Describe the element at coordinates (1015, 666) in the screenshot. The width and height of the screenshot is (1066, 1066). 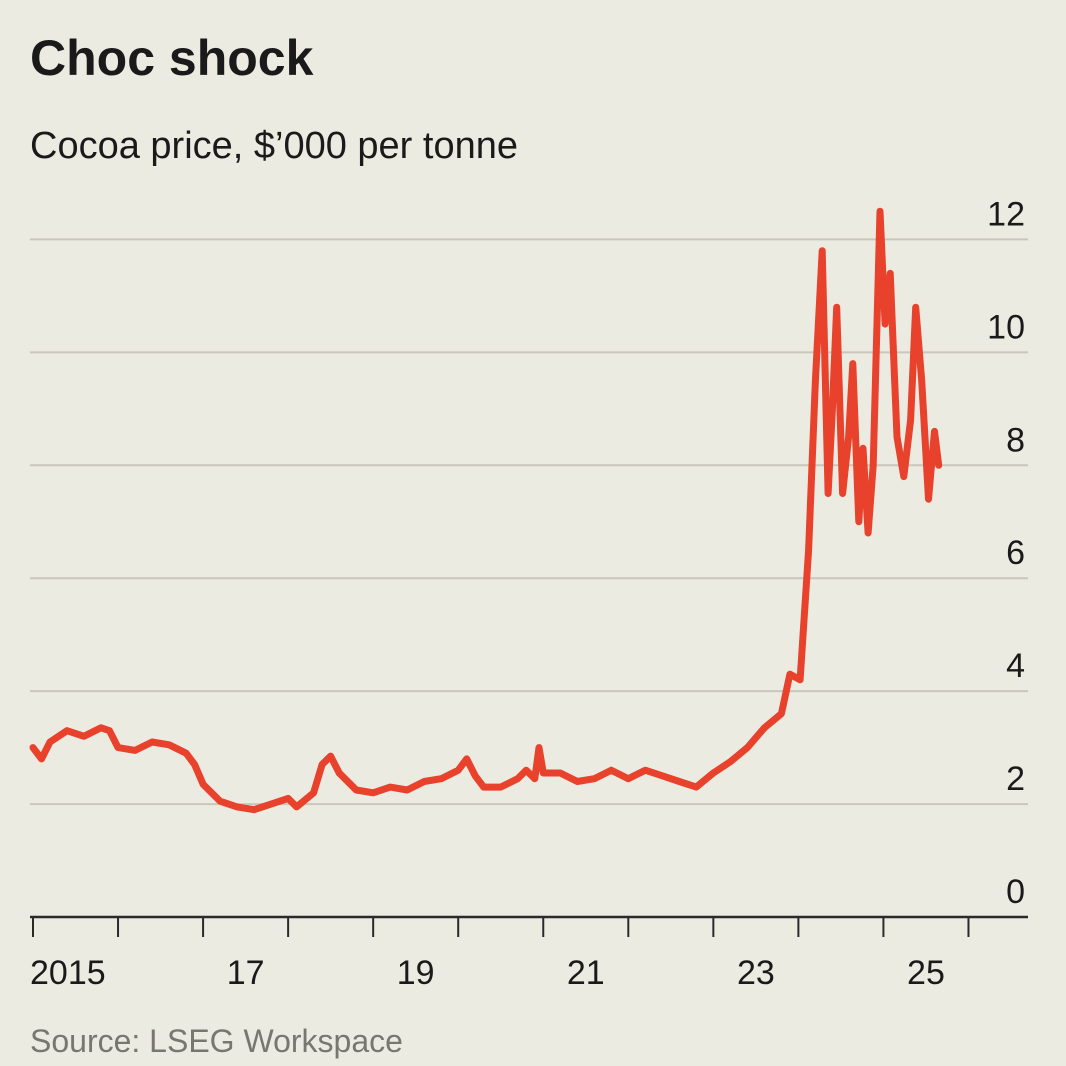
I see `y-tick-label: 4` at that location.